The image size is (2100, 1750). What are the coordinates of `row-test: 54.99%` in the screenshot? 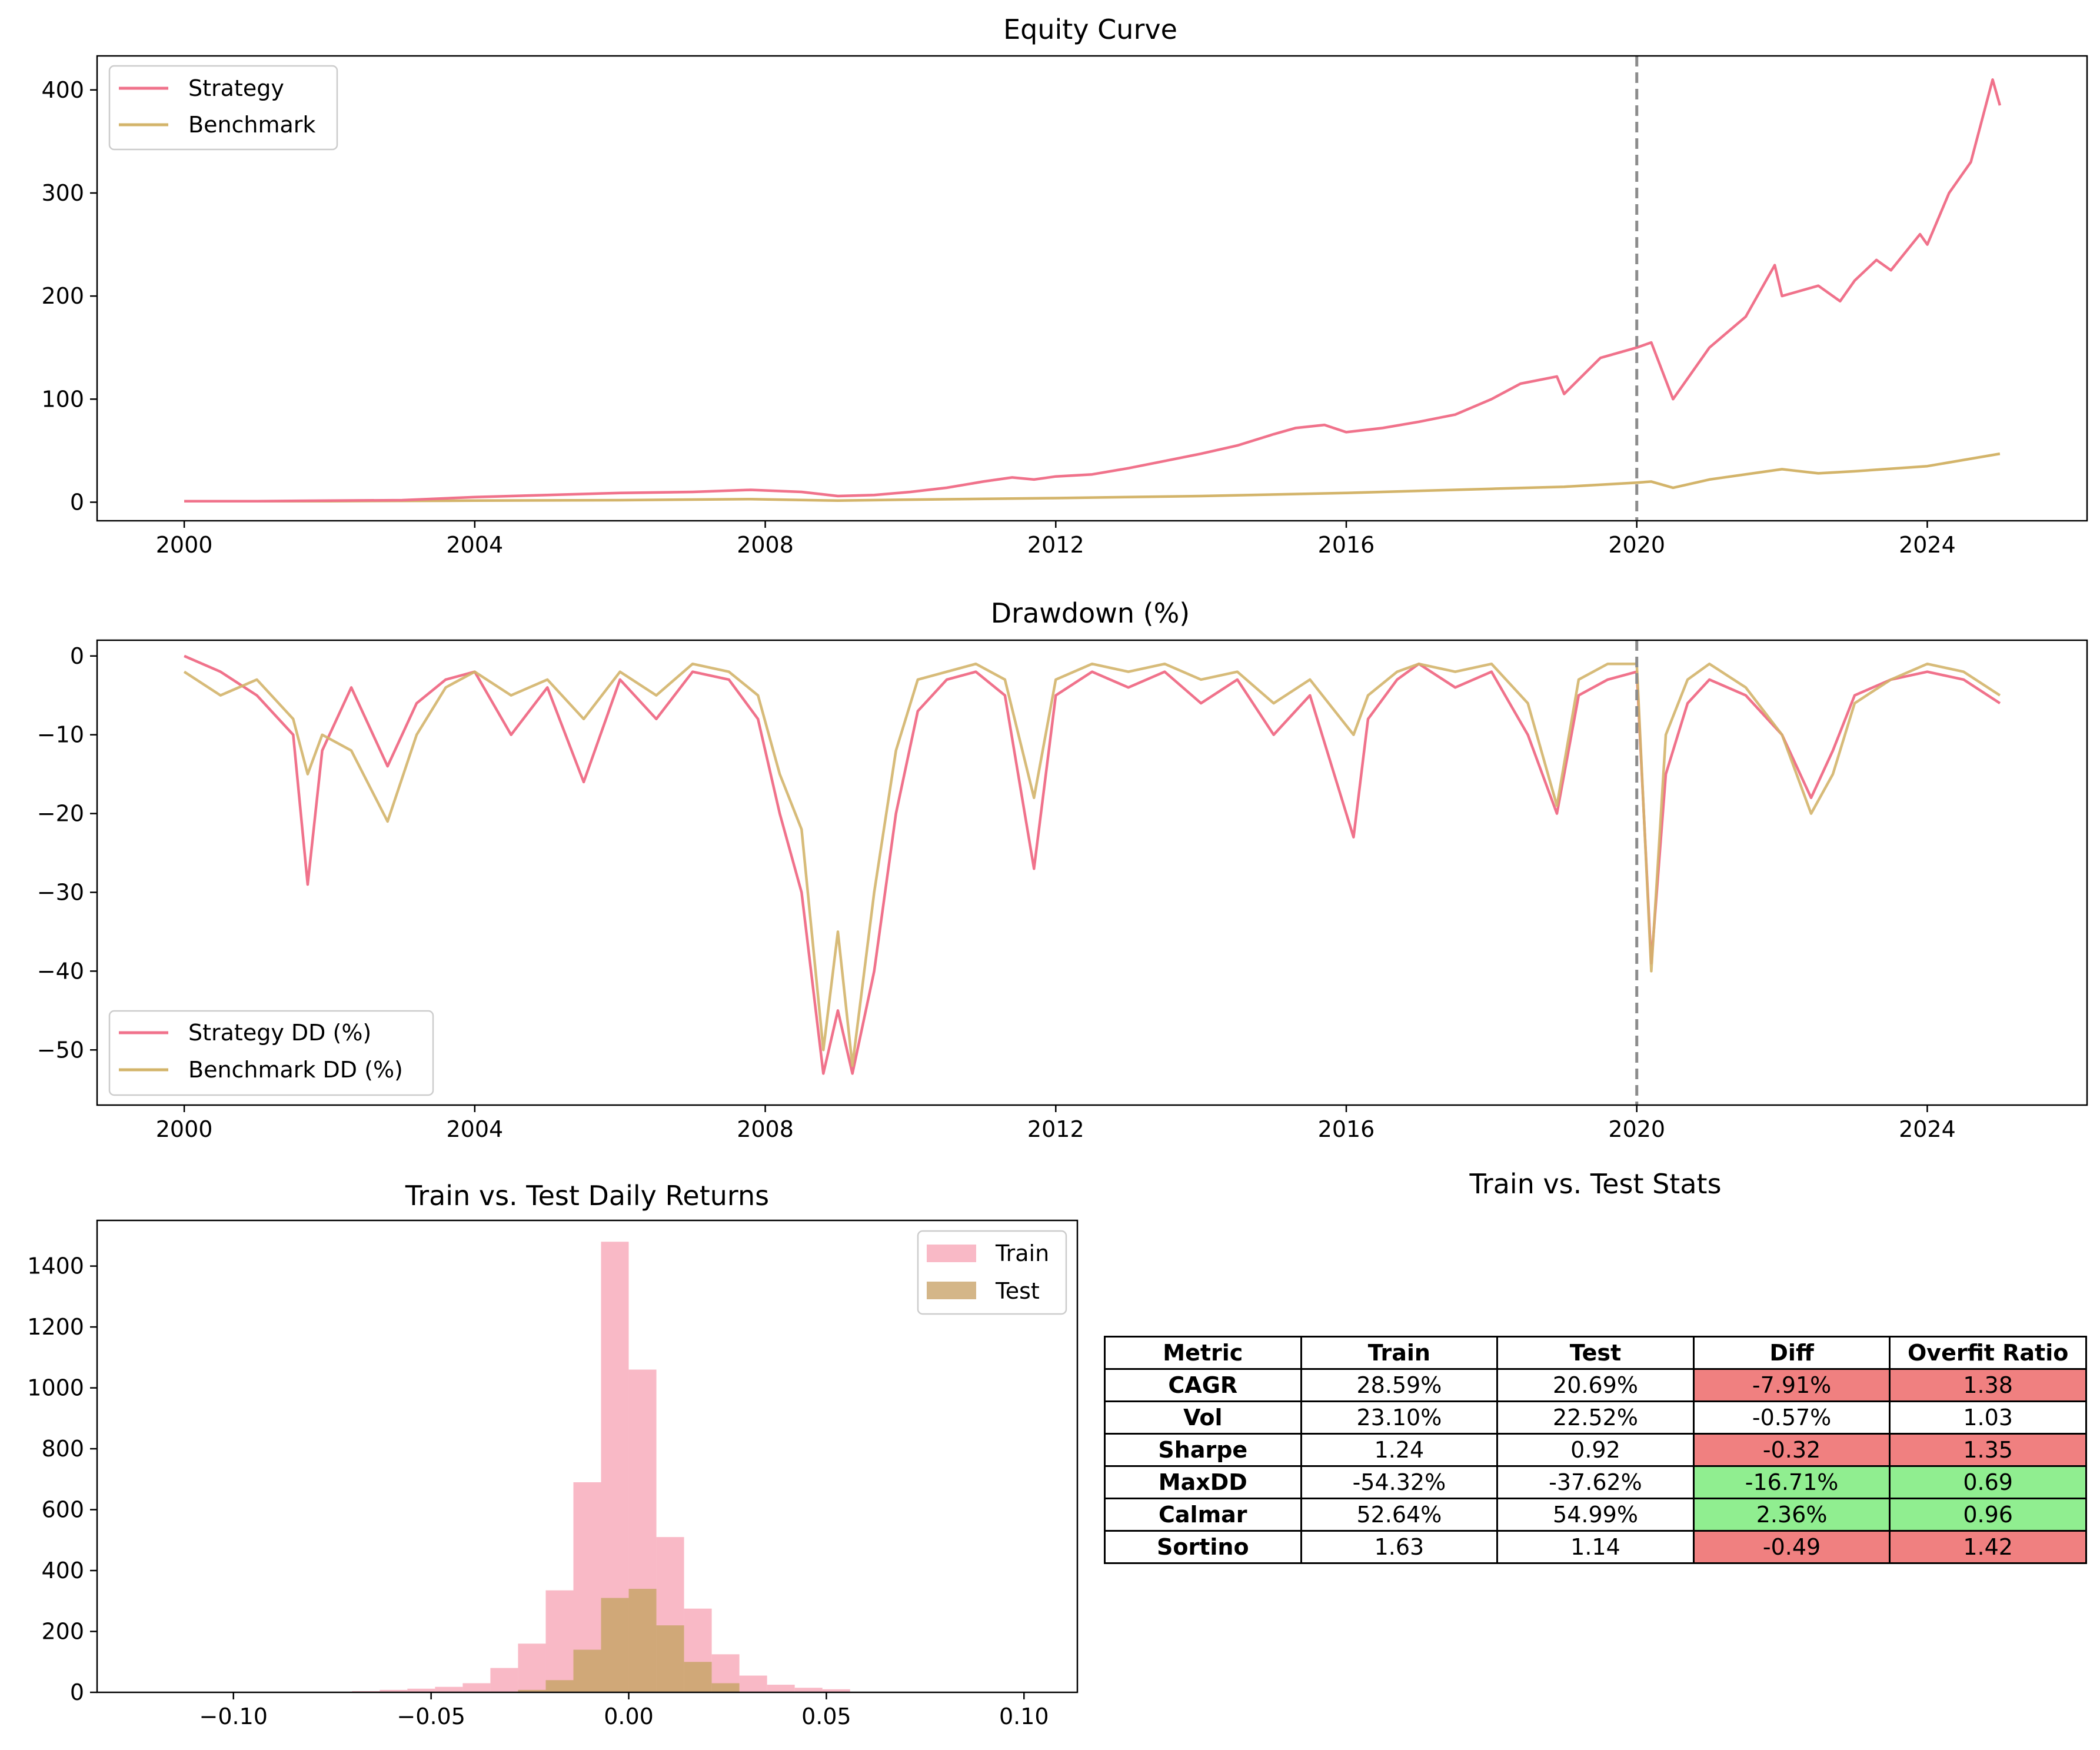 It's located at (1595, 1515).